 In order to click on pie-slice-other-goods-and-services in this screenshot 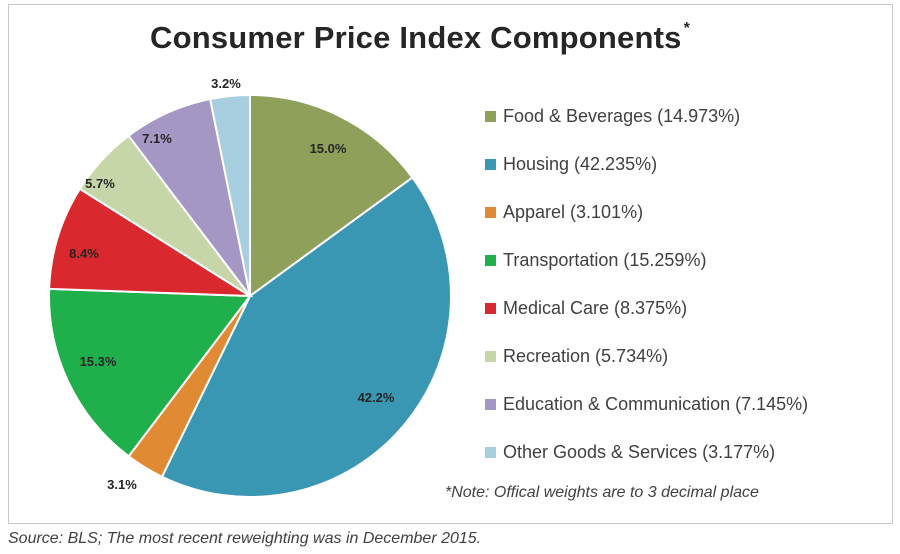, I will do `click(229, 195)`.